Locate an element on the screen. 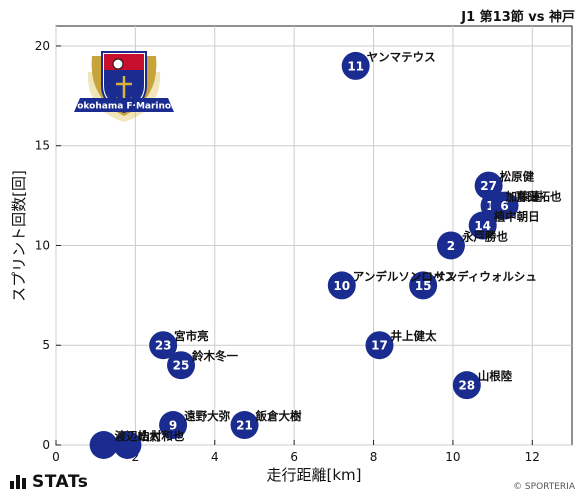 The width and height of the screenshot is (583, 496). stats-brand: STATs is located at coordinates (49, 482).